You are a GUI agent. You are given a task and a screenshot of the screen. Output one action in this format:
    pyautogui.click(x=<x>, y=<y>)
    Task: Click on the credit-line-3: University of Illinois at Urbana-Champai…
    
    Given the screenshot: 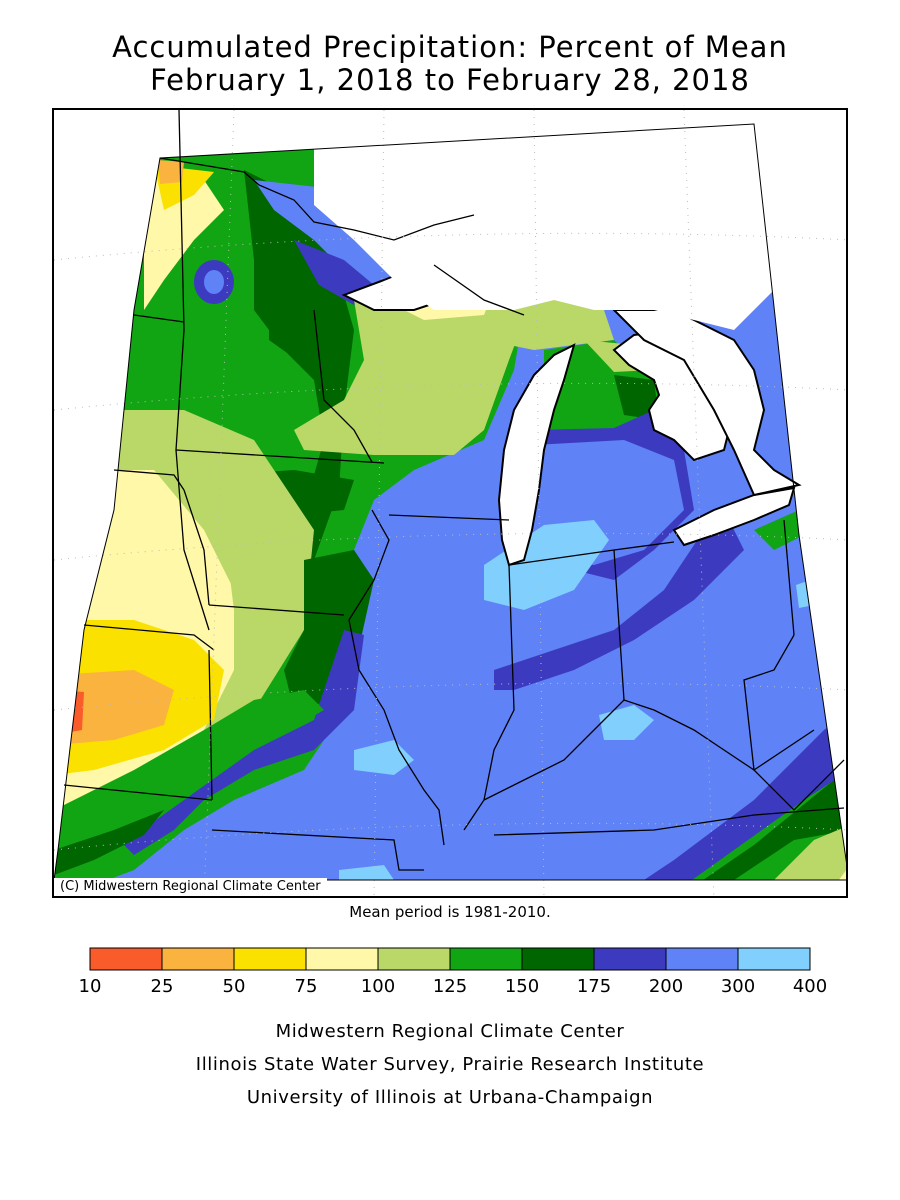 What is the action you would take?
    pyautogui.click(x=450, y=1097)
    